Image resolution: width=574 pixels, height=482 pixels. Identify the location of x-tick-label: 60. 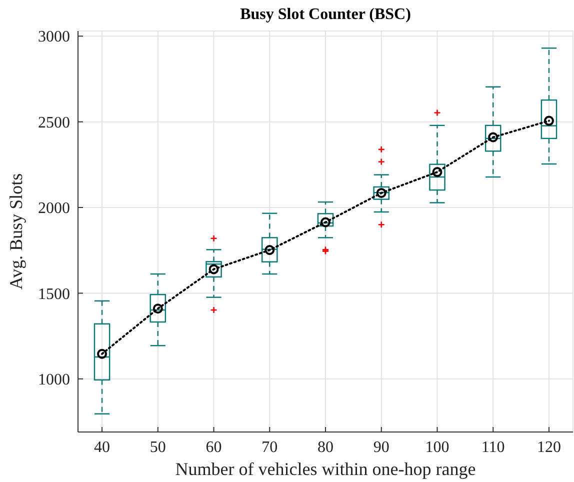
(214, 447).